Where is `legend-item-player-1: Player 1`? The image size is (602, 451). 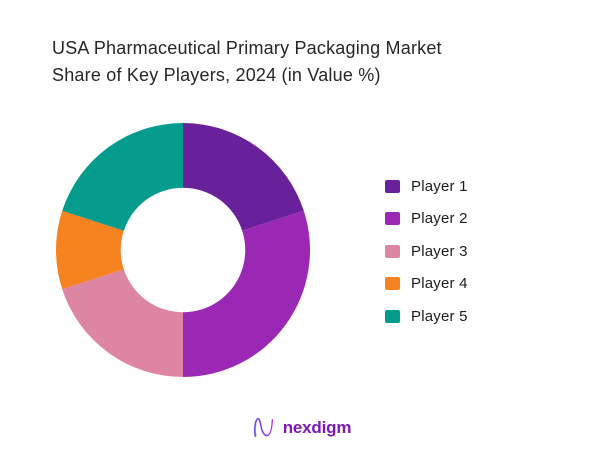
legend-item-player-1: Player 1 is located at coordinates (426, 186).